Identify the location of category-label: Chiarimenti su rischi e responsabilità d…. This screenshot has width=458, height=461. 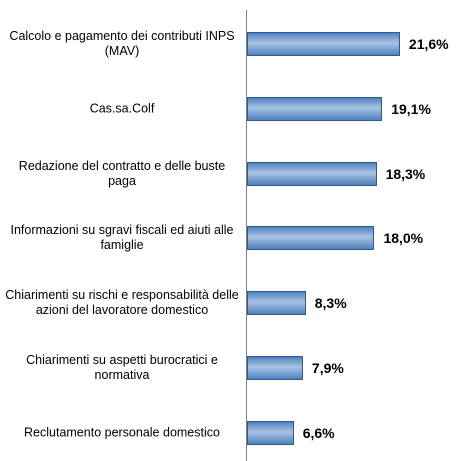
(122, 303).